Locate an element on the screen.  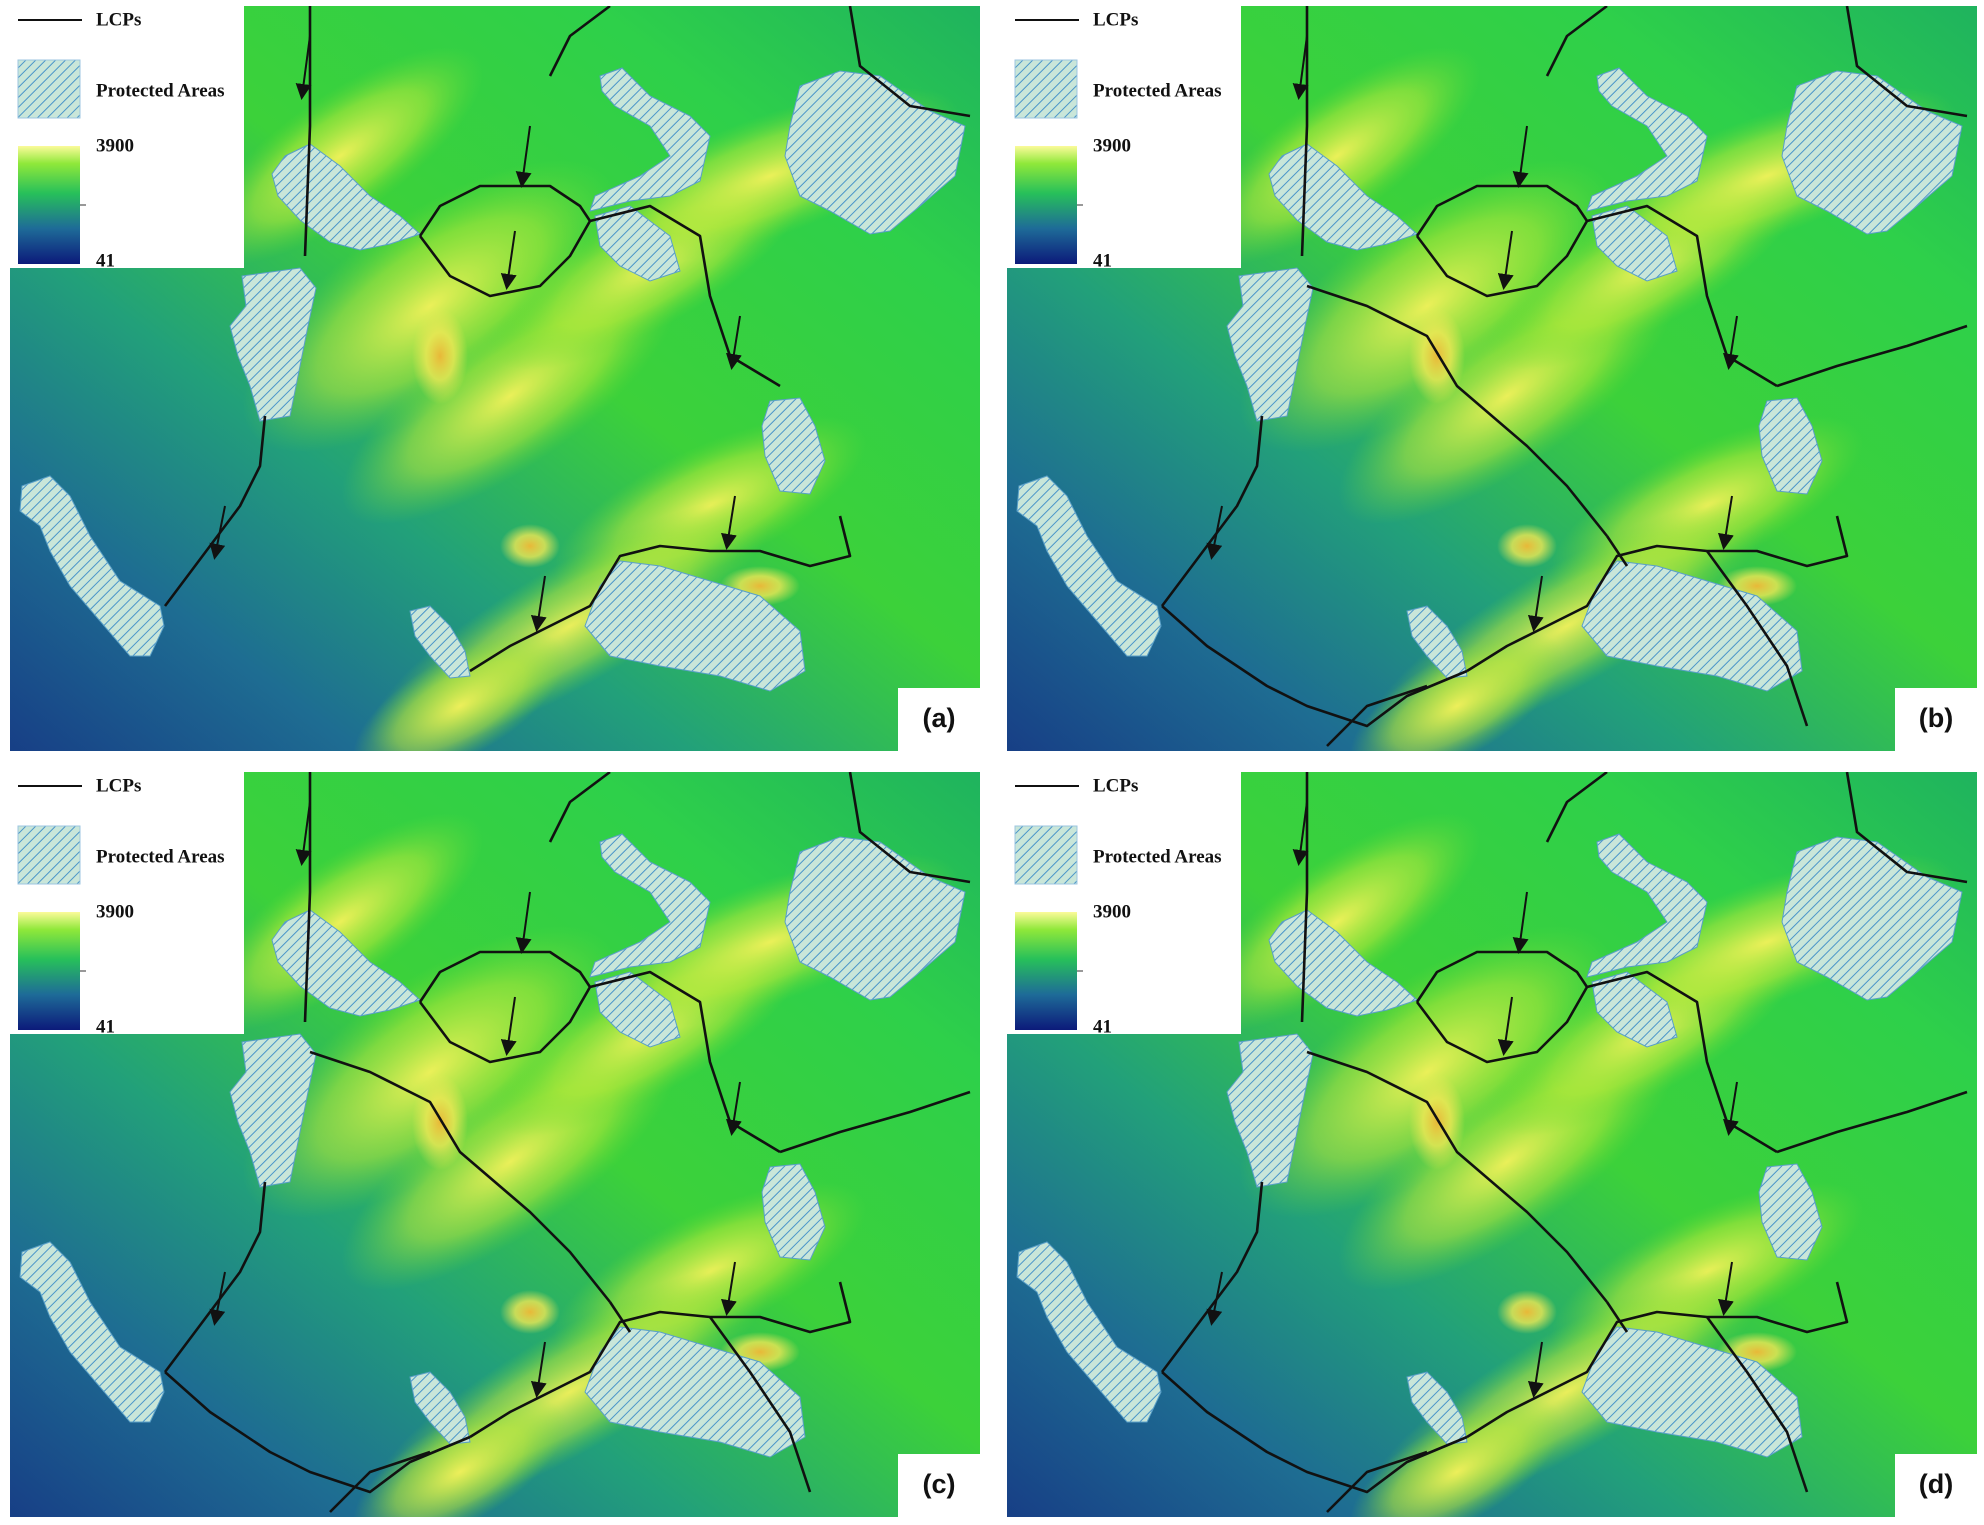
panel-label: (c) is located at coordinates (939, 1484).